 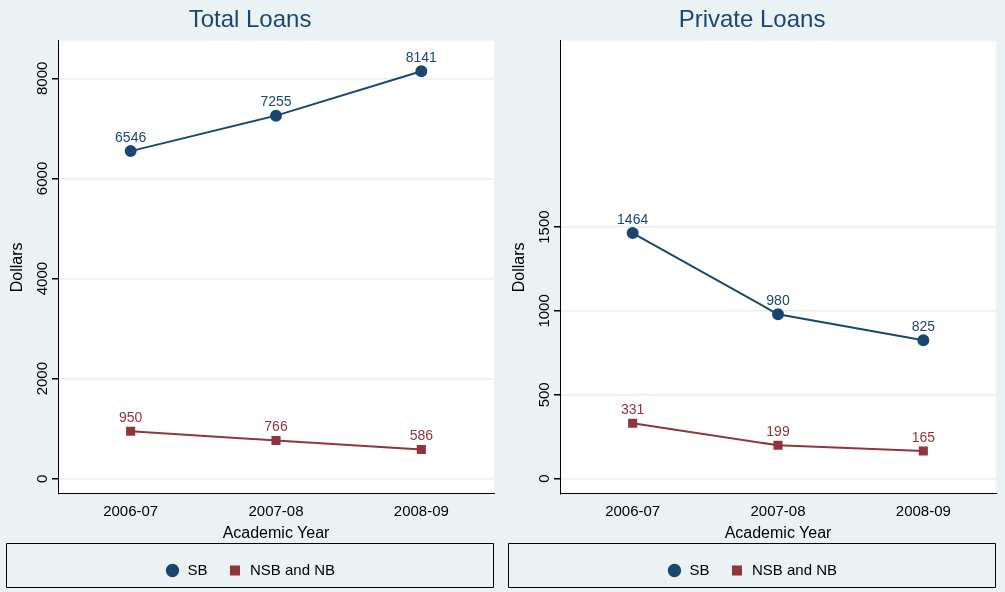 I want to click on data-label: 950, so click(x=130, y=417).